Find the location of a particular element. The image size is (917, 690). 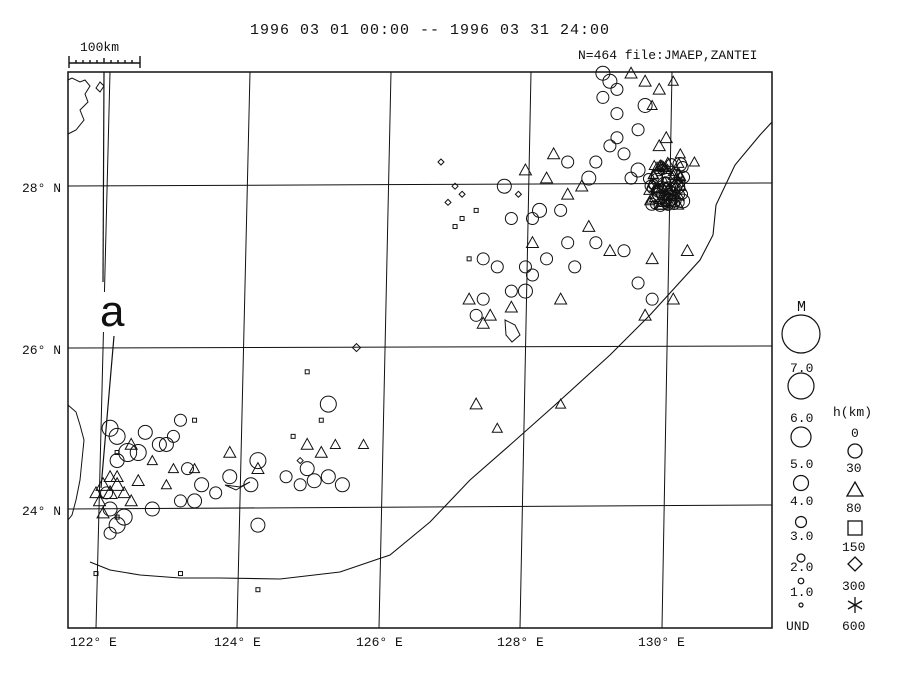

lat-labels: 28° N 26° N 24° N is located at coordinates (41, 350).